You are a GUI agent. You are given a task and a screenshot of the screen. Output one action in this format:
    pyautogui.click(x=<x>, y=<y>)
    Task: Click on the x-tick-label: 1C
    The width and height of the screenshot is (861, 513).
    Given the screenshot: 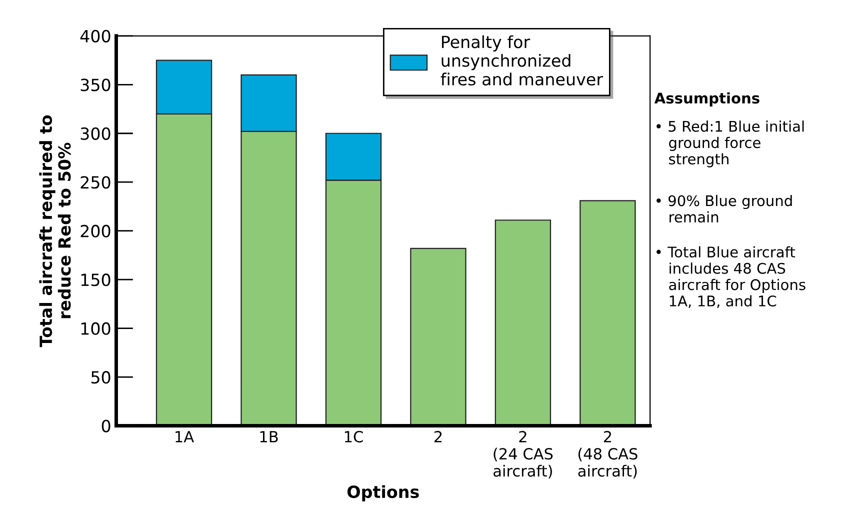 What is the action you would take?
    pyautogui.click(x=353, y=436)
    